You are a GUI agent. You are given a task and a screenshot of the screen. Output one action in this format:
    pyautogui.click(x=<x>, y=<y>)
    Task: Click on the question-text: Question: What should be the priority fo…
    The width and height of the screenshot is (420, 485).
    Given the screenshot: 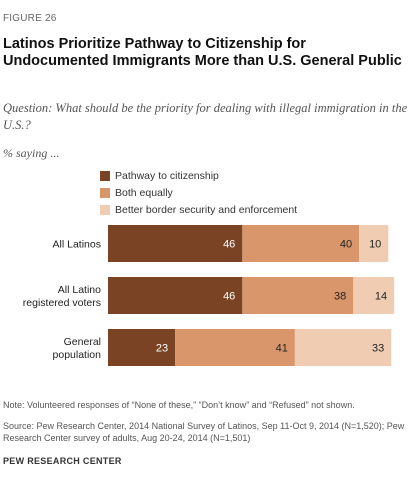 What is the action you would take?
    pyautogui.click(x=205, y=116)
    